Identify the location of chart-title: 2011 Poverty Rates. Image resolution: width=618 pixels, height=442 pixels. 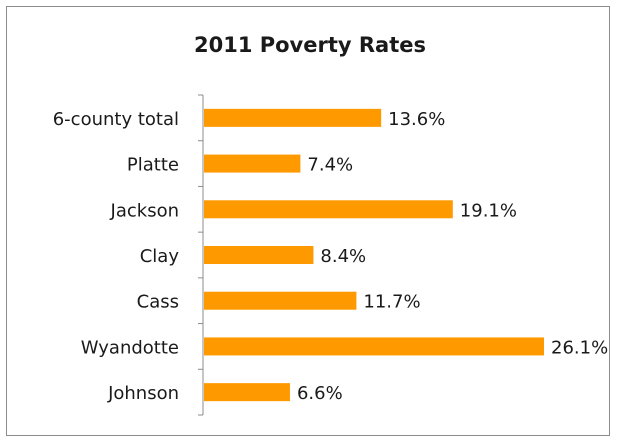
(310, 45).